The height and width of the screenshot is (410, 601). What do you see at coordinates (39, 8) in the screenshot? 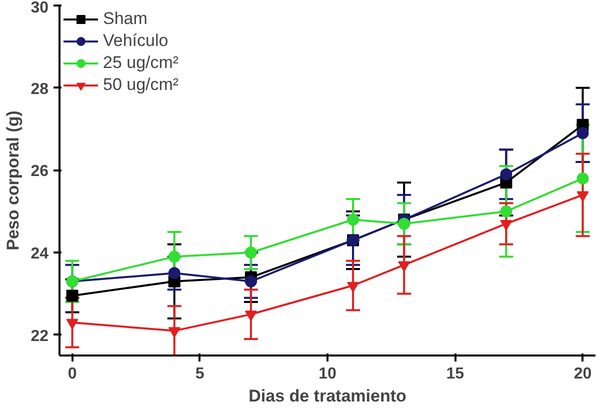
I see `y-tick-label: 30` at bounding box center [39, 8].